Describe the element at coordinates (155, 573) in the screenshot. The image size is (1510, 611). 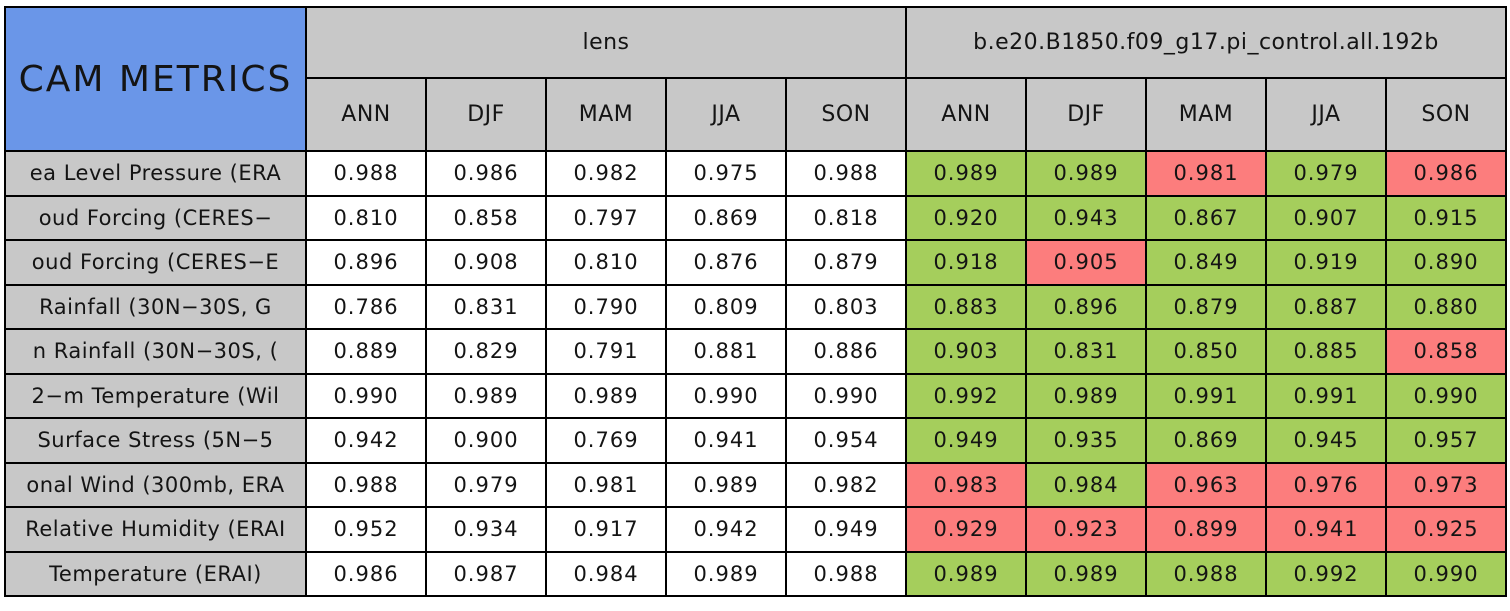
I see `metric-label: Temperature (ERAI)` at that location.